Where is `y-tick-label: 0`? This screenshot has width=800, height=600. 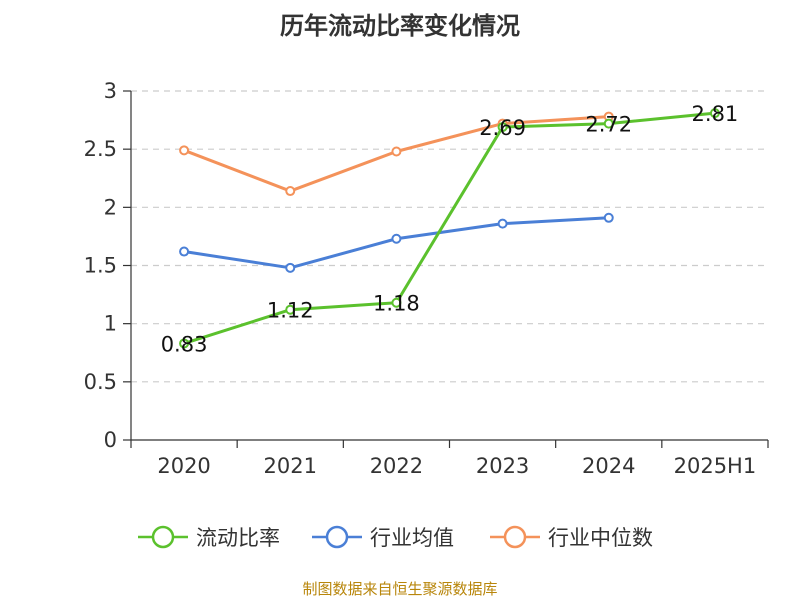
y-tick-label: 0 is located at coordinates (110, 440).